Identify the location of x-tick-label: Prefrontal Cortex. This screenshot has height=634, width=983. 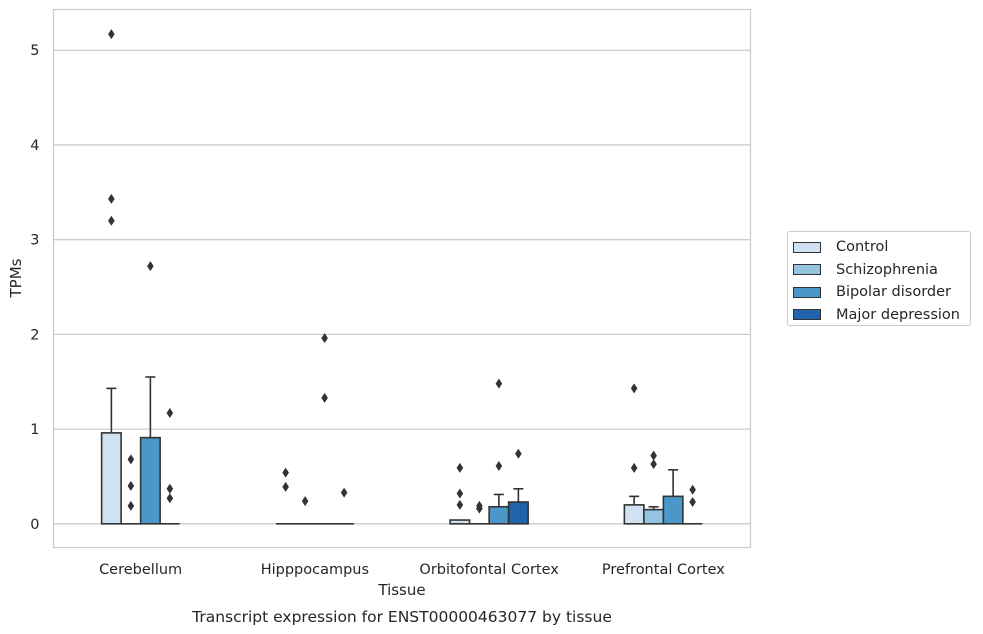
(663, 570).